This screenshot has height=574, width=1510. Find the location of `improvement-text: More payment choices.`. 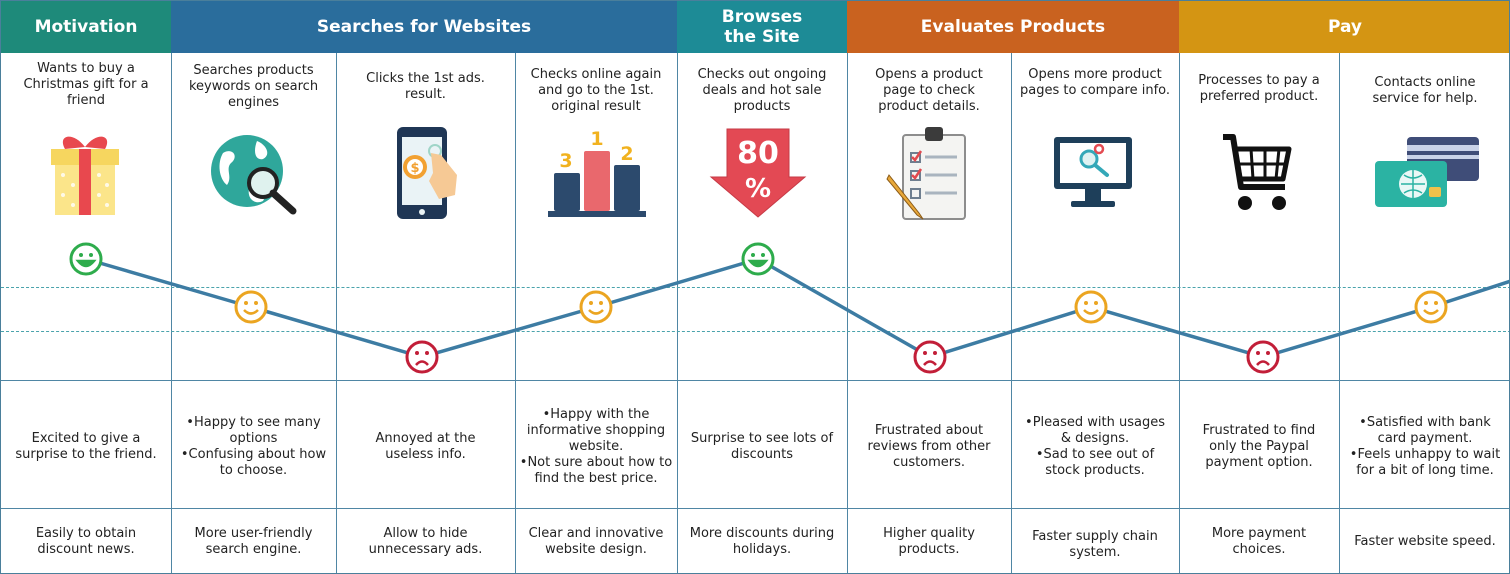

improvement-text: More payment choices. is located at coordinates (1259, 541).